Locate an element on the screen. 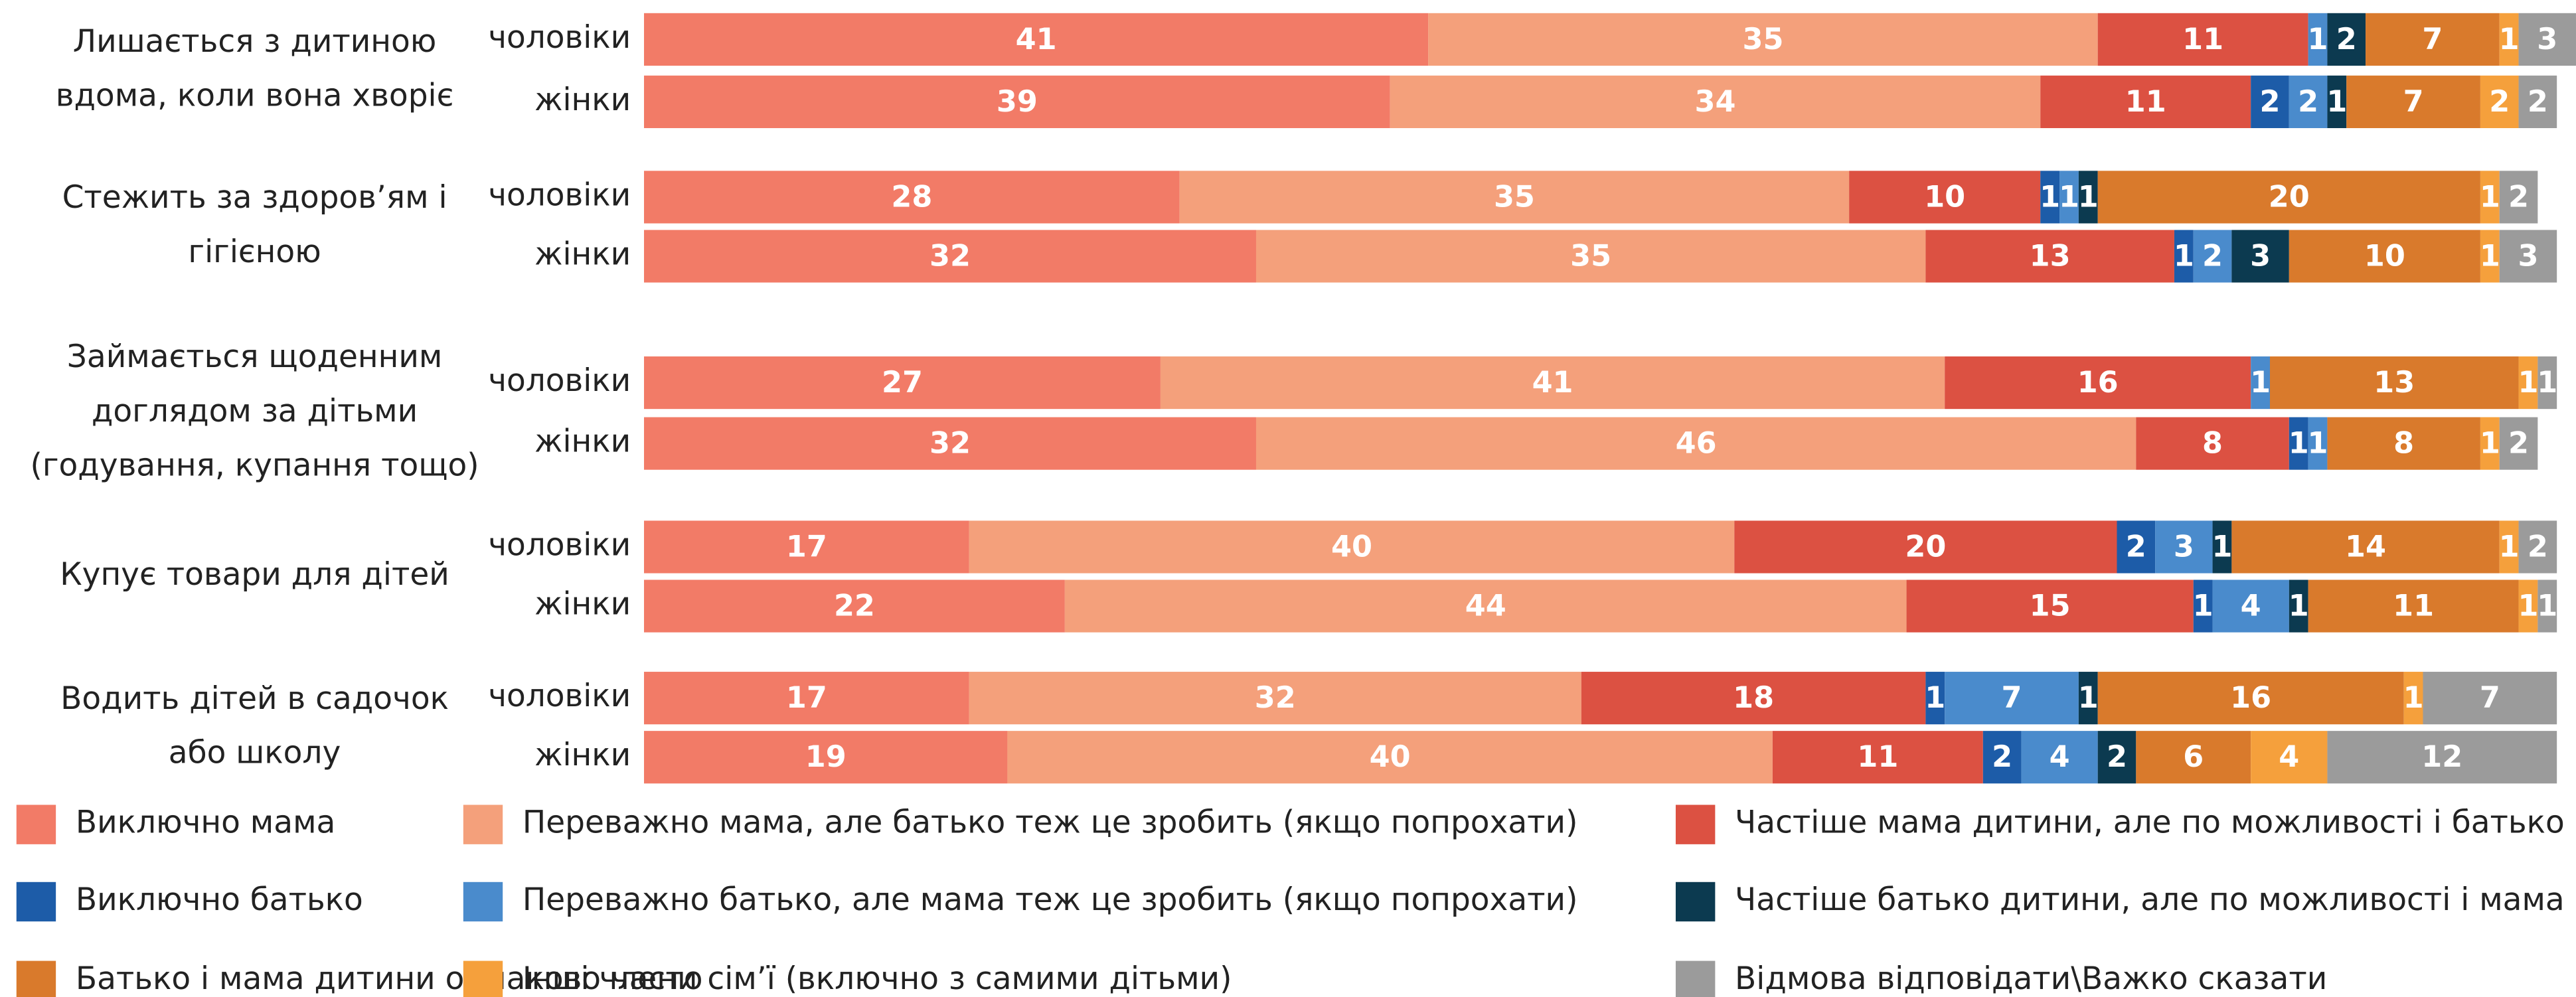  data-label: 6 is located at coordinates (2193, 756).